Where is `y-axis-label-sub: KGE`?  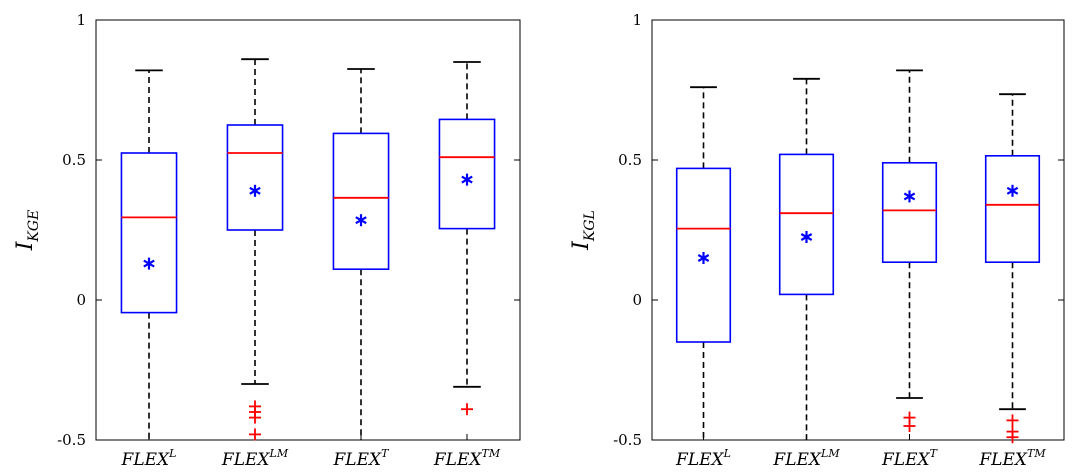
y-axis-label-sub: KGE is located at coordinates (34, 226).